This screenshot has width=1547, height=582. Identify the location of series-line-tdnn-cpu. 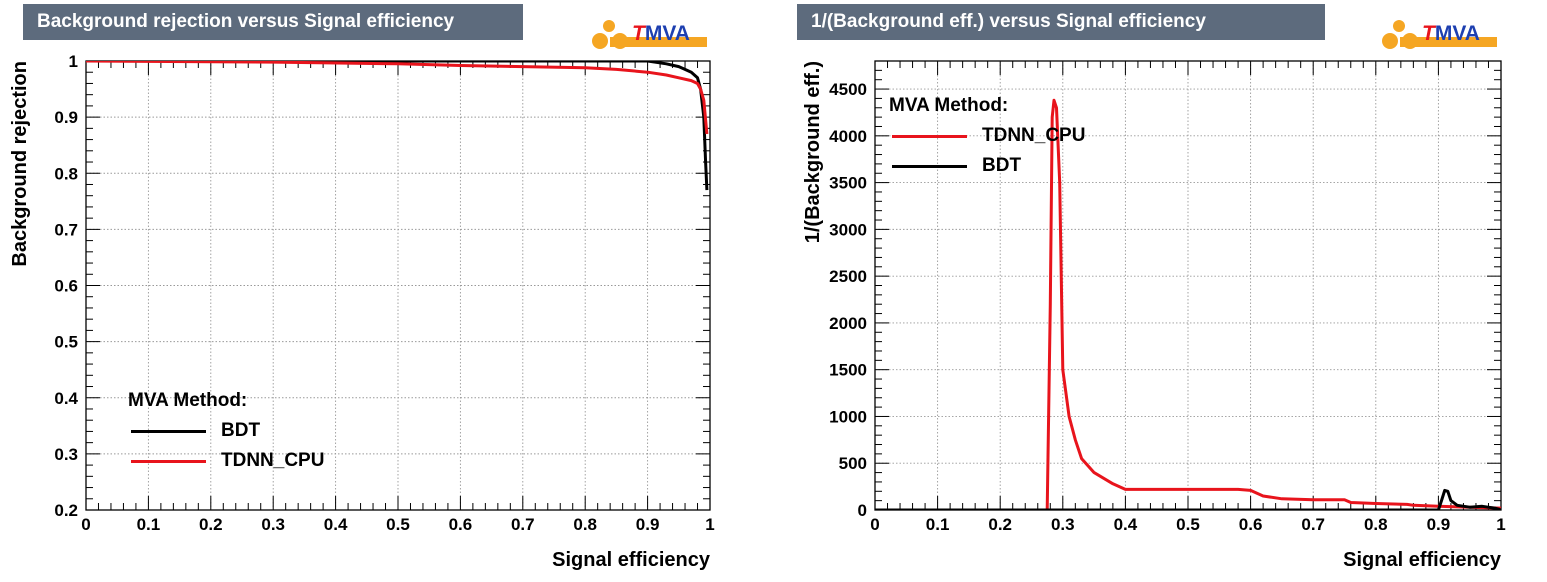
(397, 98).